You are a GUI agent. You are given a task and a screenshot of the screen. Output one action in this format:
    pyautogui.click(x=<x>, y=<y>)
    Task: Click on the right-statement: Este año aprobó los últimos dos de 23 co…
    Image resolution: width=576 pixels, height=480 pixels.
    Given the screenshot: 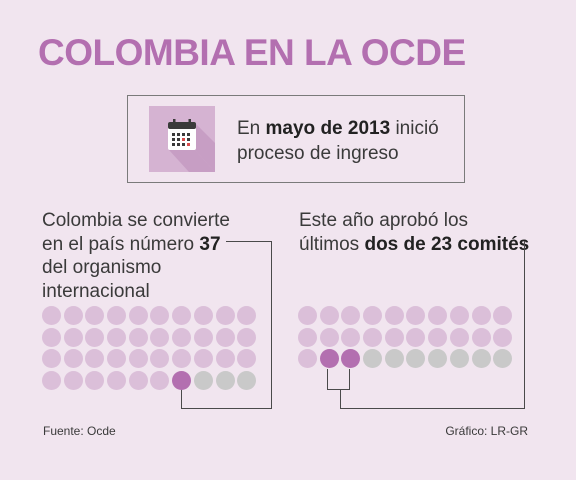 What is the action you would take?
    pyautogui.click(x=414, y=232)
    